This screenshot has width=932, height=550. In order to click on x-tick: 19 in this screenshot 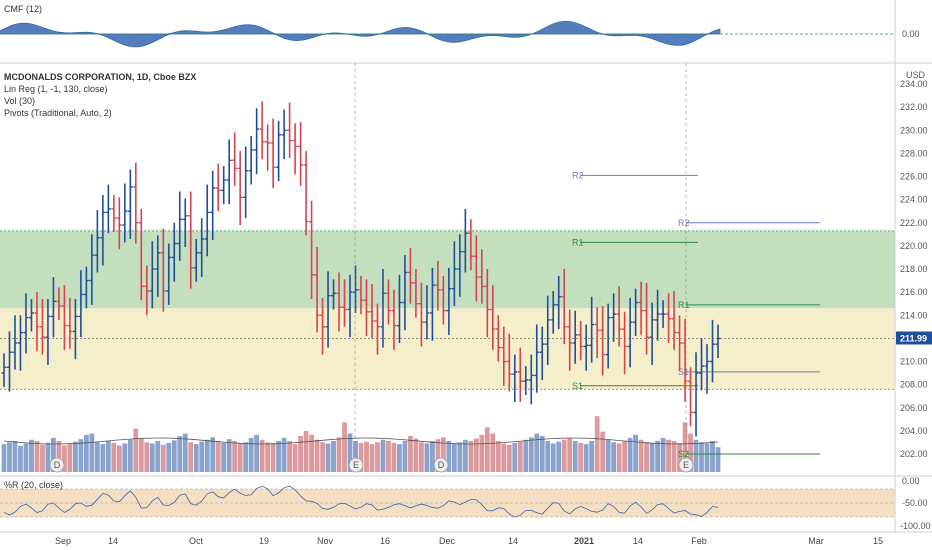, I will do `click(264, 541)`.